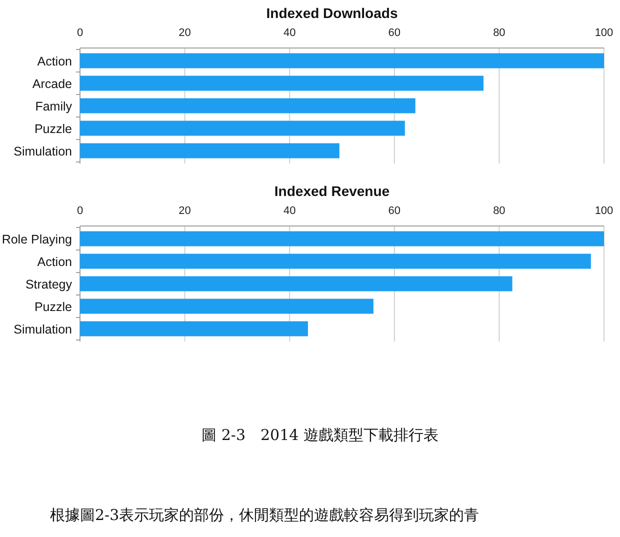 The image size is (620, 537). What do you see at coordinates (49, 284) in the screenshot?
I see `y-tick-label: Strategy` at bounding box center [49, 284].